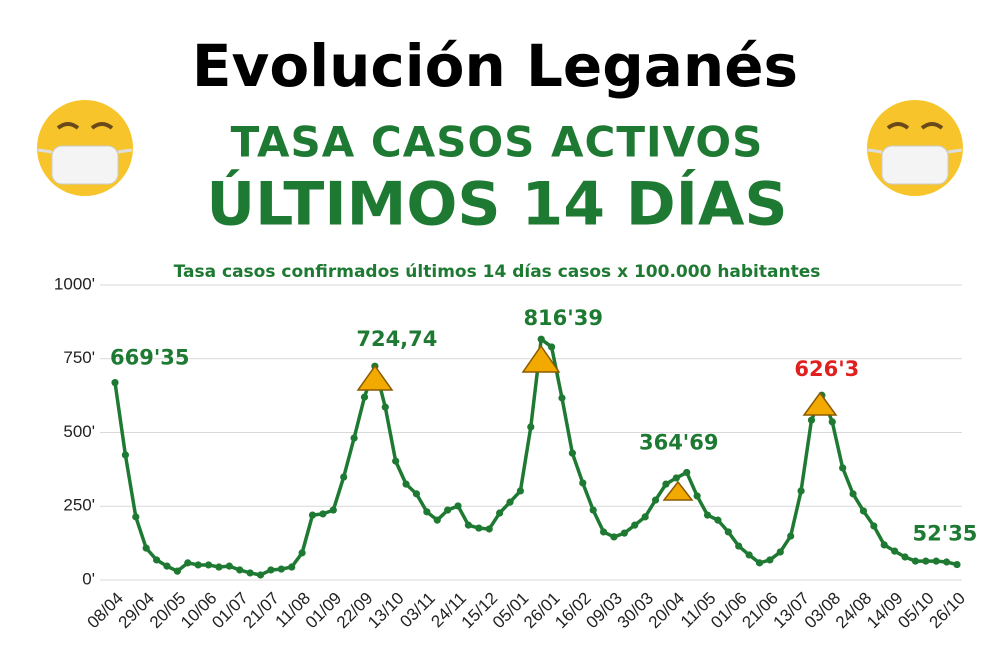  Describe the element at coordinates (150, 358) in the screenshot. I see `value-label: 669'35` at that location.